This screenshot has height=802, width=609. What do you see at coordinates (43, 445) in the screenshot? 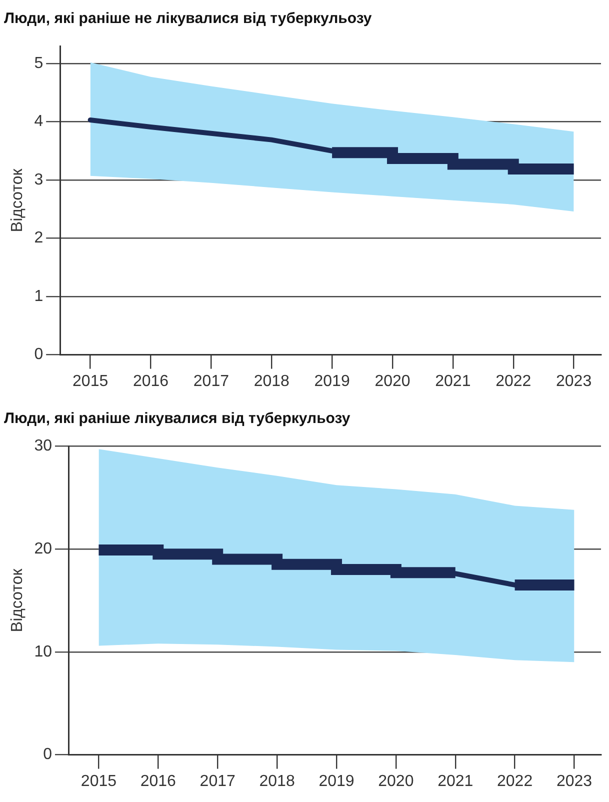
I see `y-tick-label: 30` at bounding box center [43, 445].